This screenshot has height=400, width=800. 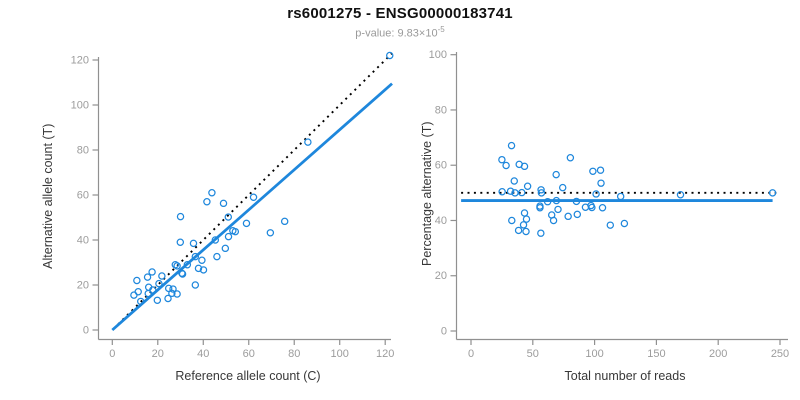 What do you see at coordinates (656, 354) in the screenshot?
I see `x-tick-label: 150` at bounding box center [656, 354].